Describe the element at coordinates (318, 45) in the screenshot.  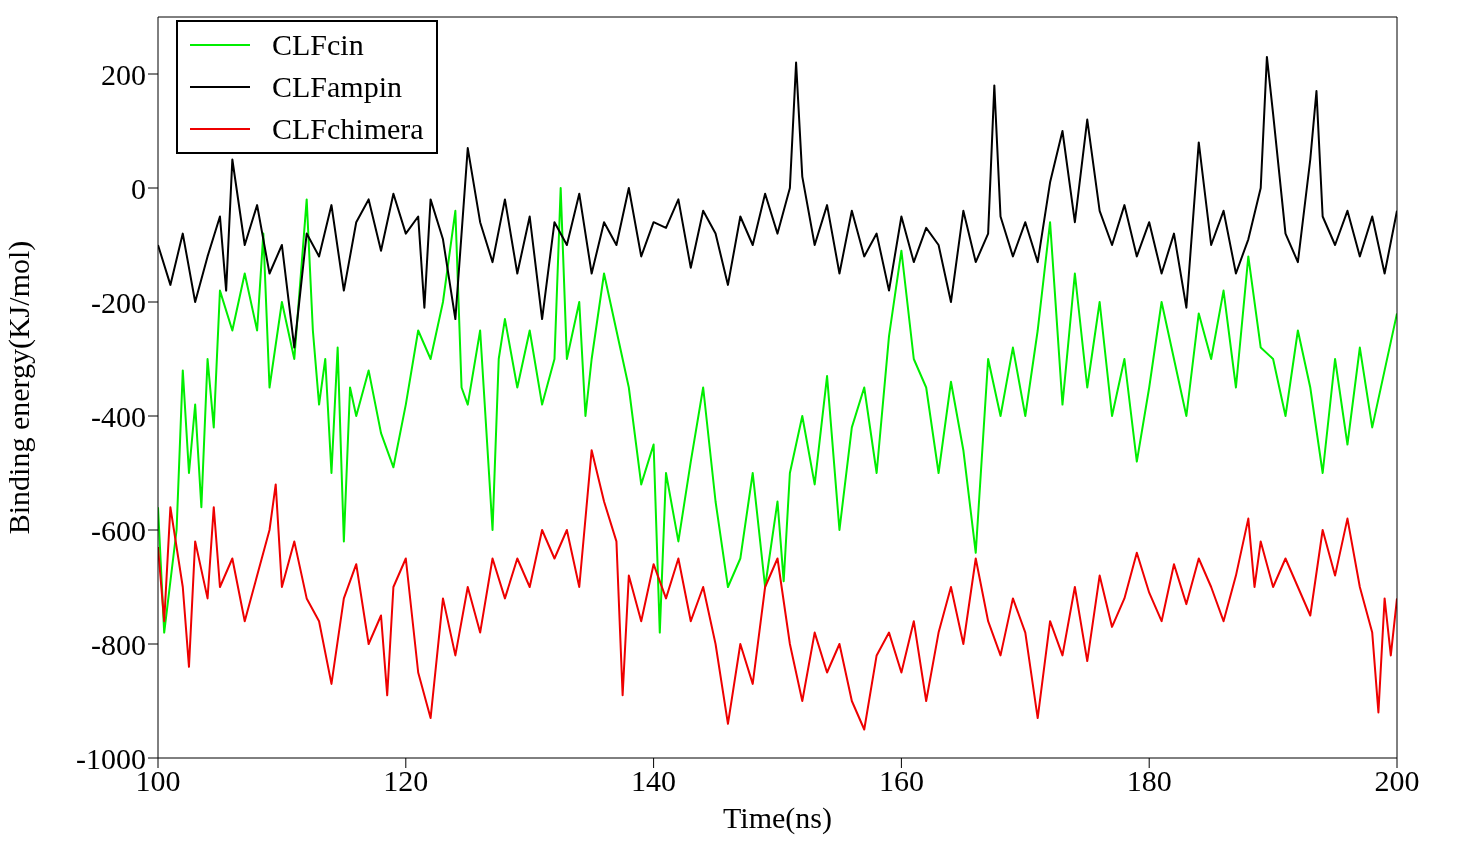
I see `legend-label: CLFcin` at that location.